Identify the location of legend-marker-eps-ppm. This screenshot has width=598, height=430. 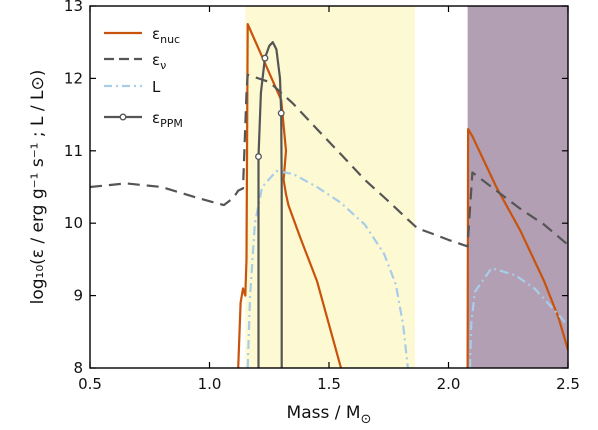
(123, 117).